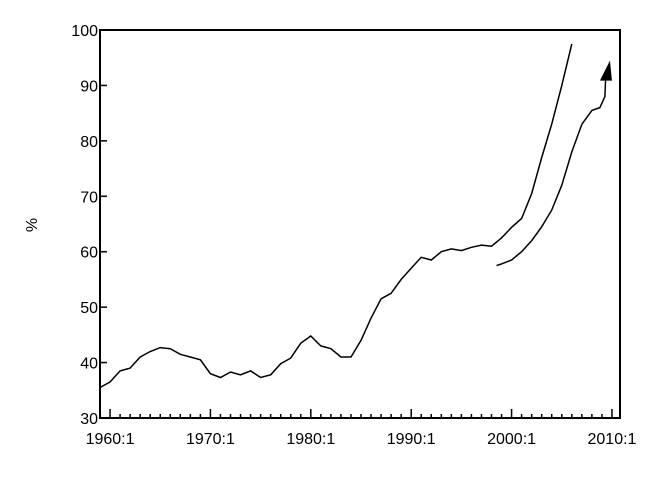  I want to click on y-tick-label: 100, so click(84, 31).